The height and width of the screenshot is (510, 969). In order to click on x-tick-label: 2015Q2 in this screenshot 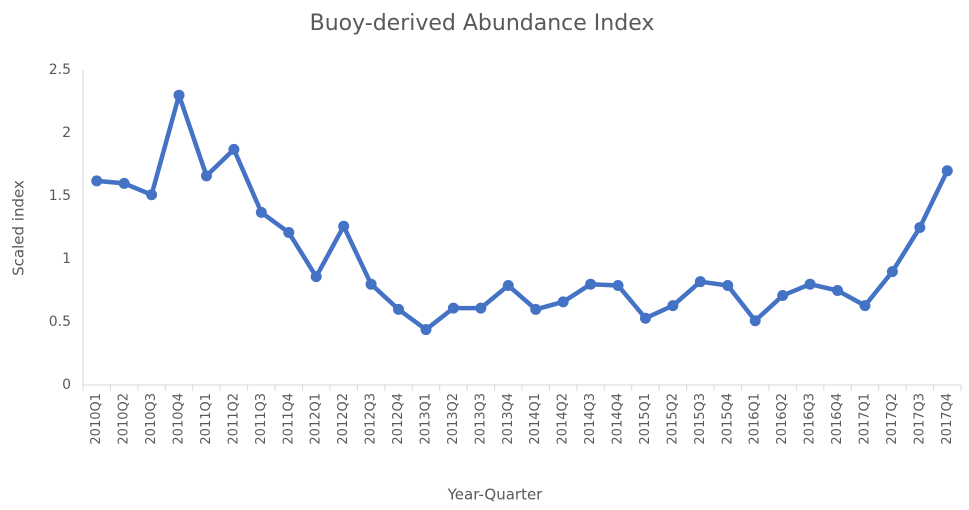, I will do `click(672, 419)`.